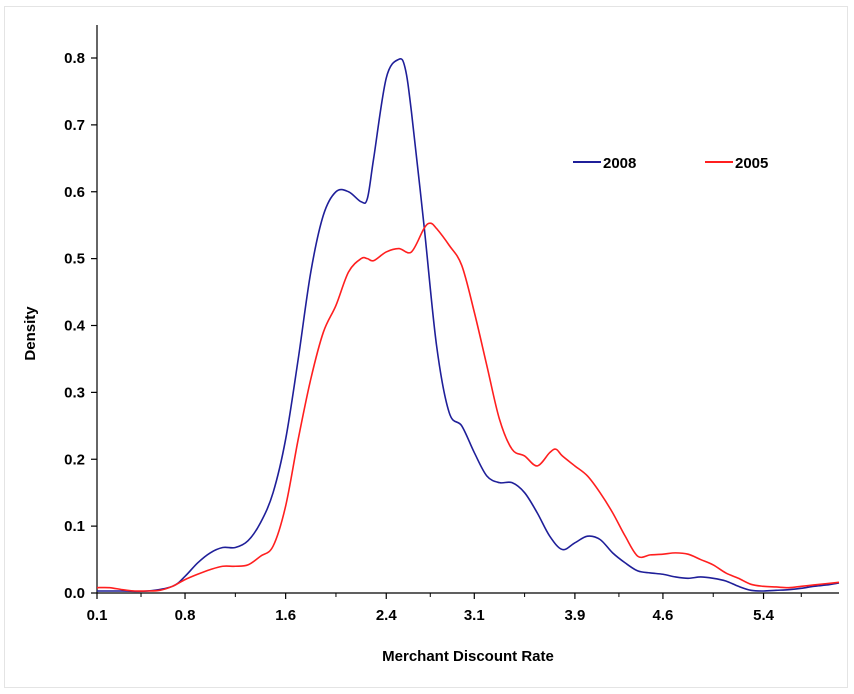  I want to click on y-tick-label: 0.7, so click(74, 125).